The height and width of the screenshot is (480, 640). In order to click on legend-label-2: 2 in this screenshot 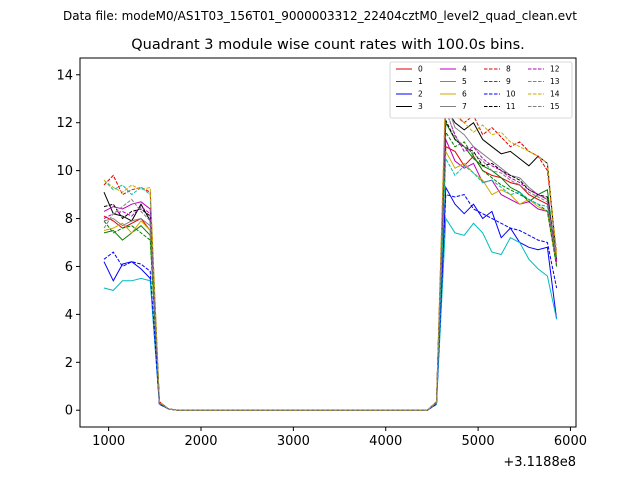, I will do `click(420, 94)`.